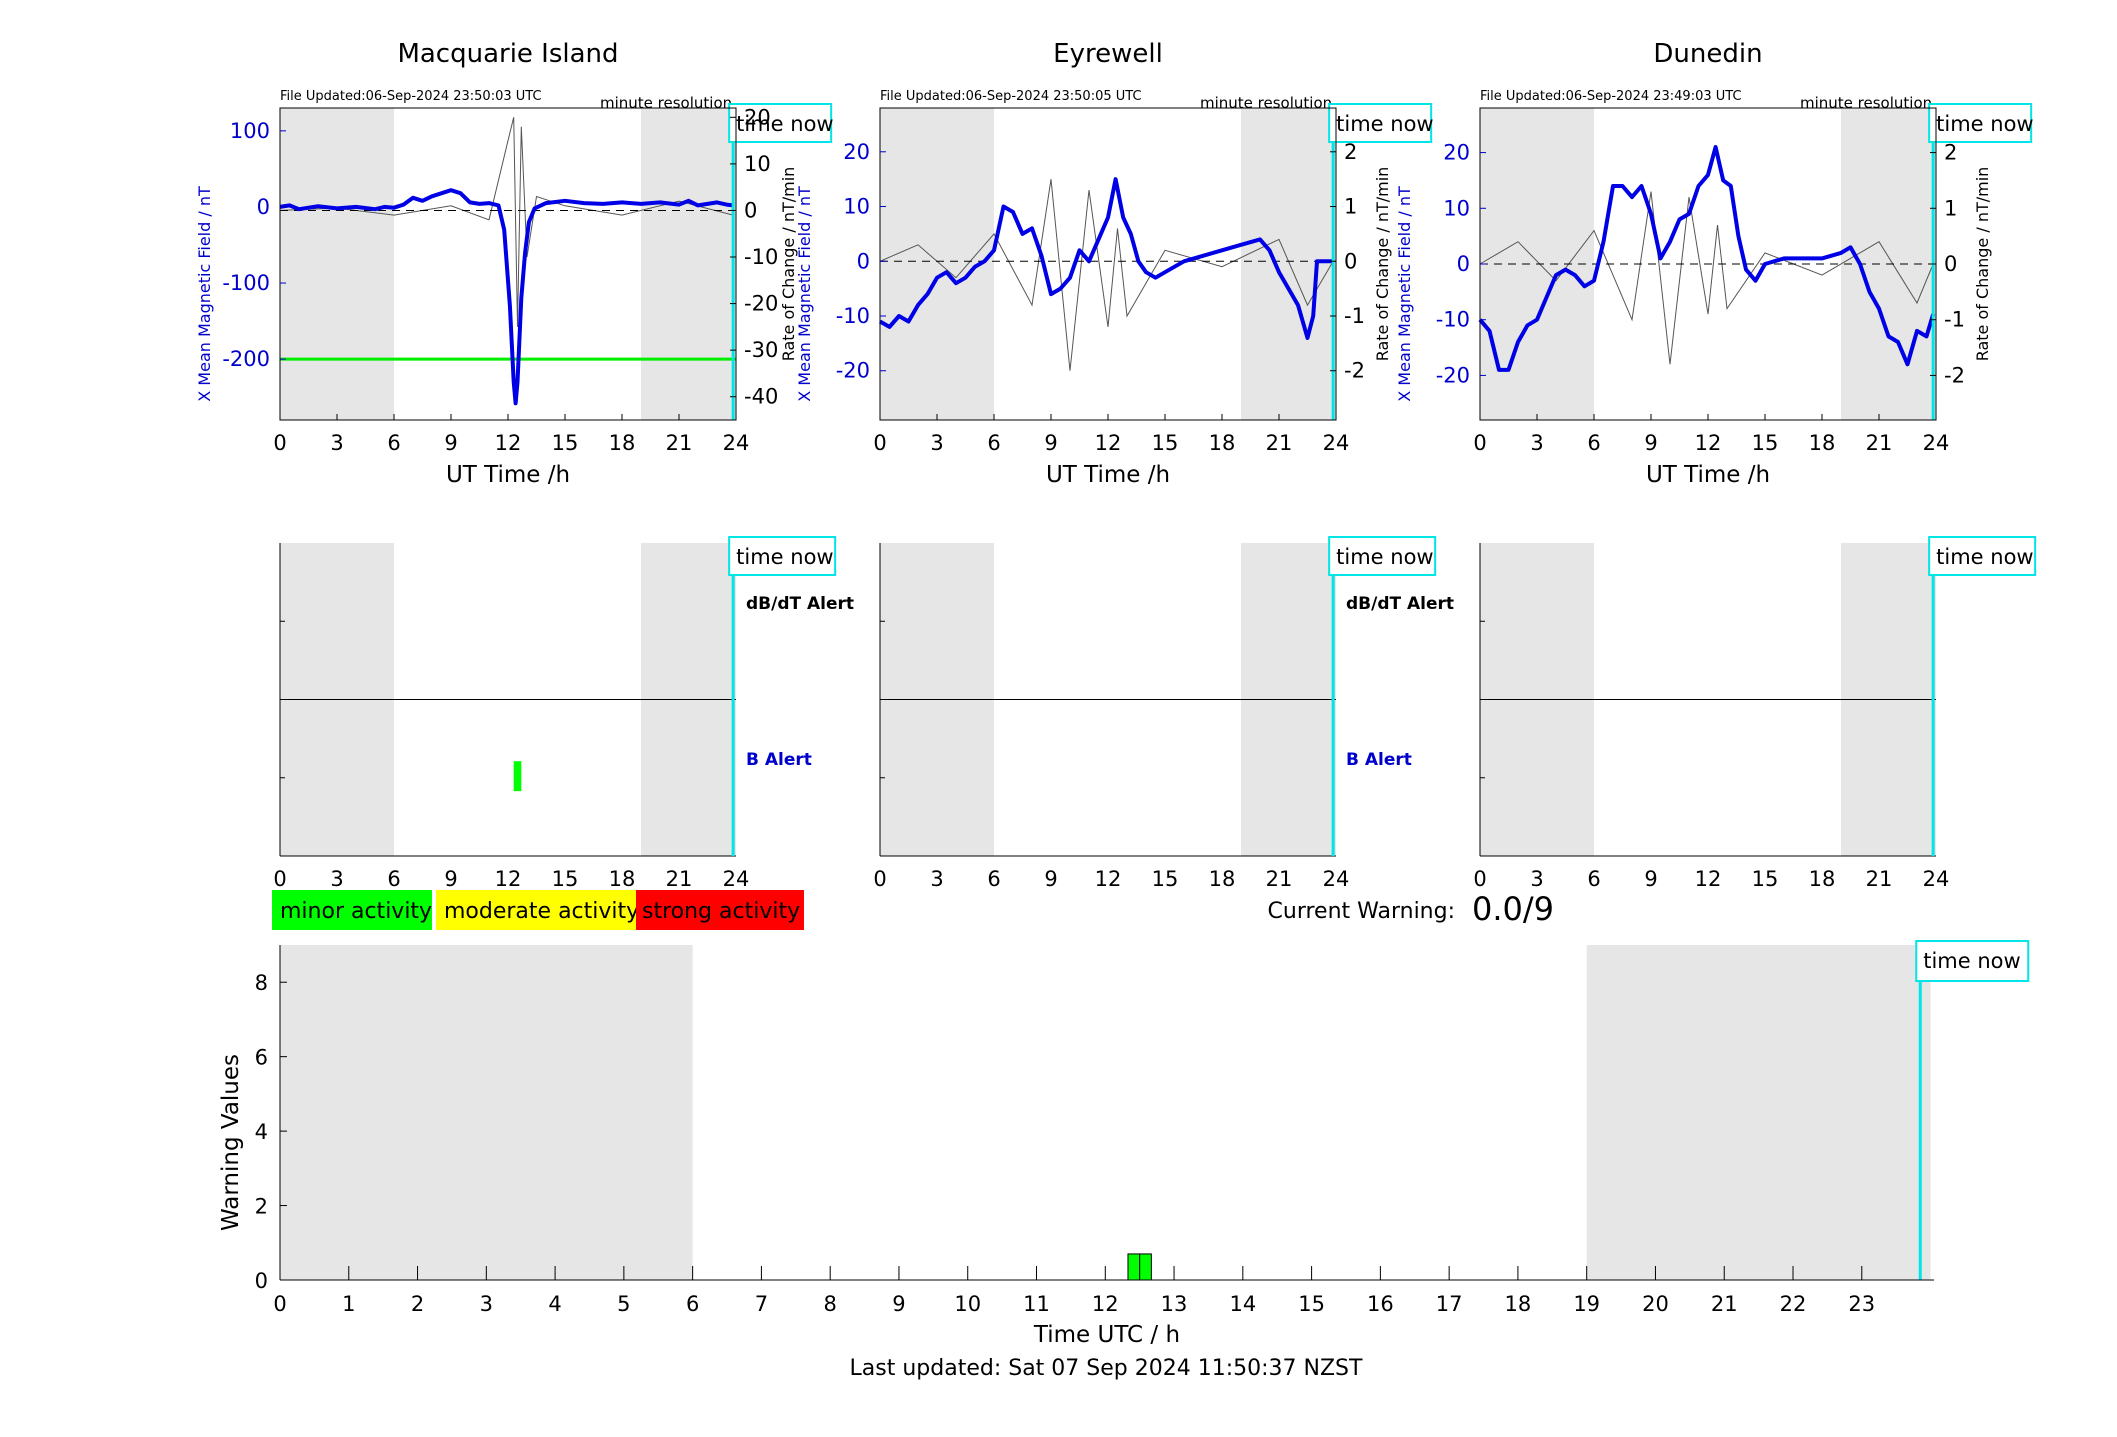 Image resolution: width=2117 pixels, height=1437 pixels. Describe the element at coordinates (517, 776) in the screenshot. I see `b-alert-bar` at that location.